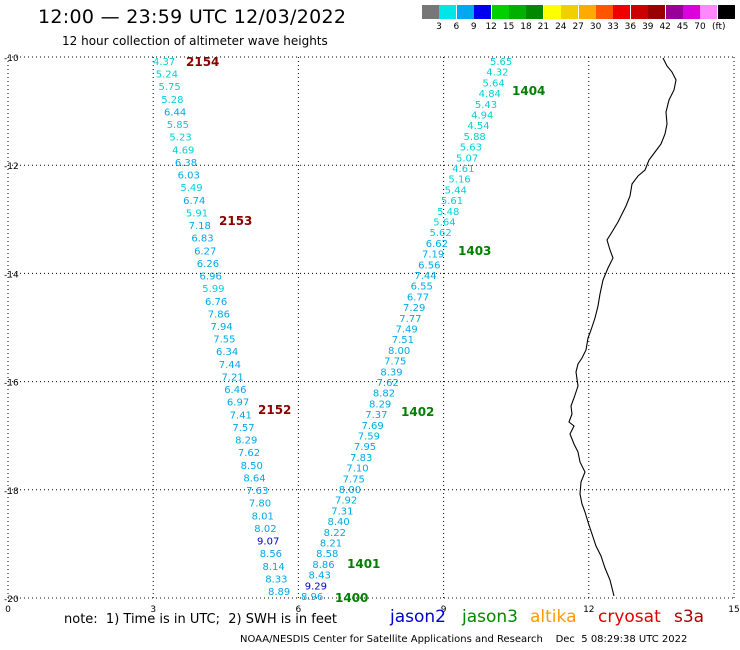 The height and width of the screenshot is (650, 740). Describe the element at coordinates (588, 610) in the screenshot. I see `x-tick-label: 12` at that location.